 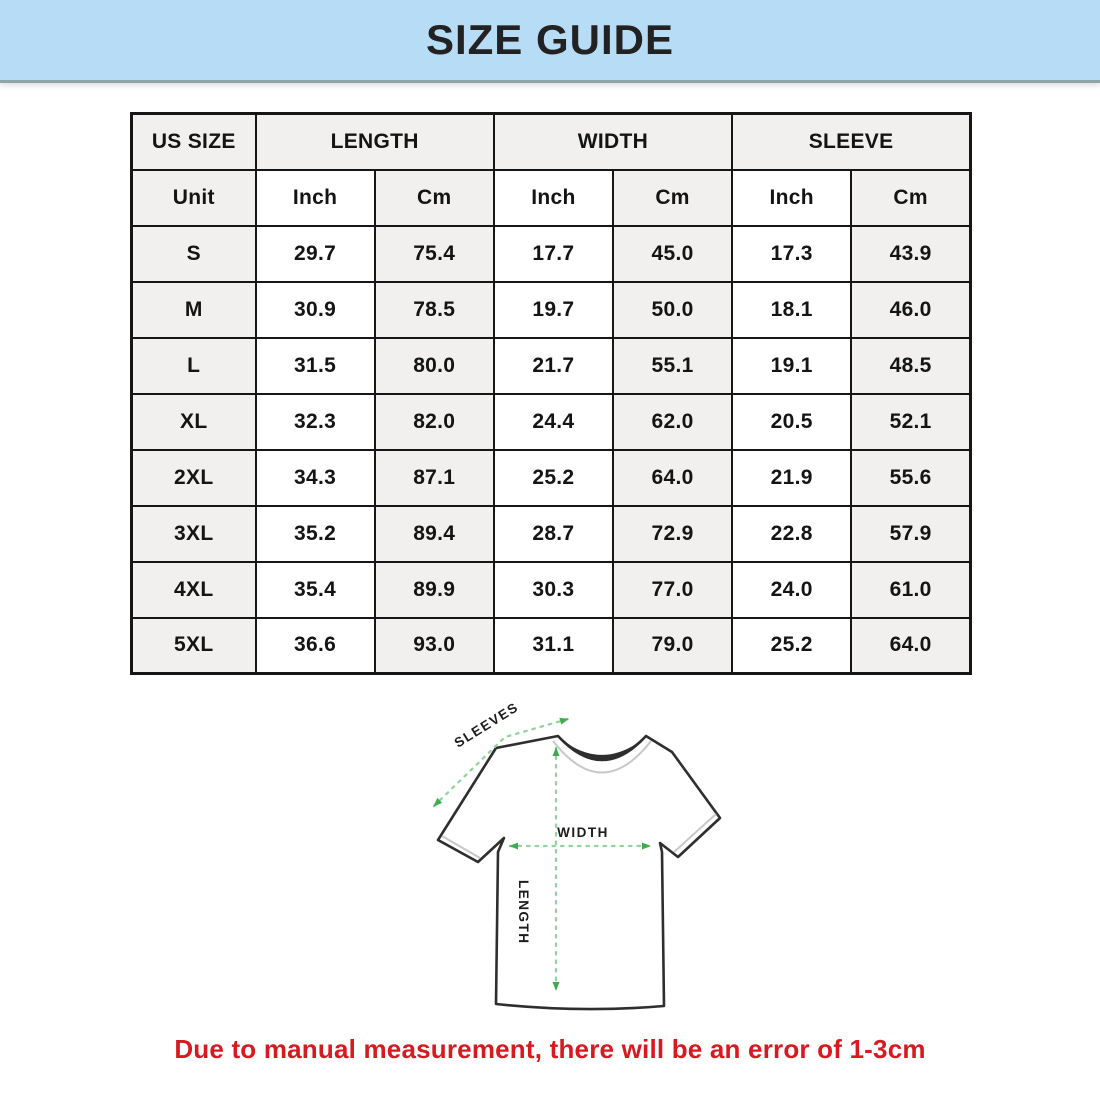 What do you see at coordinates (851, 141) in the screenshot?
I see `header-sleeve: SLEEVE` at bounding box center [851, 141].